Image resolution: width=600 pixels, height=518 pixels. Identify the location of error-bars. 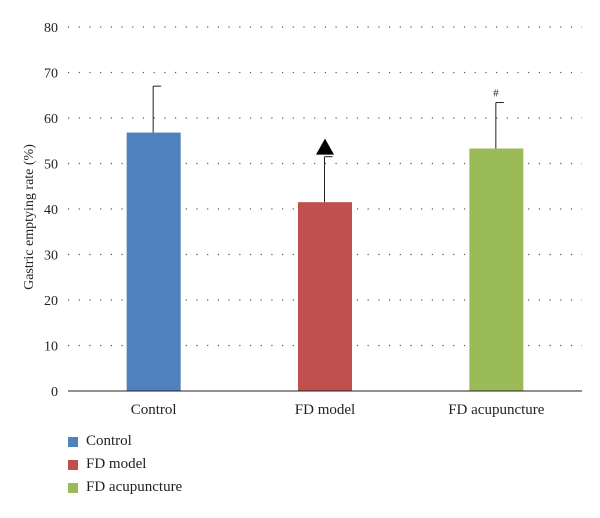
(328, 144).